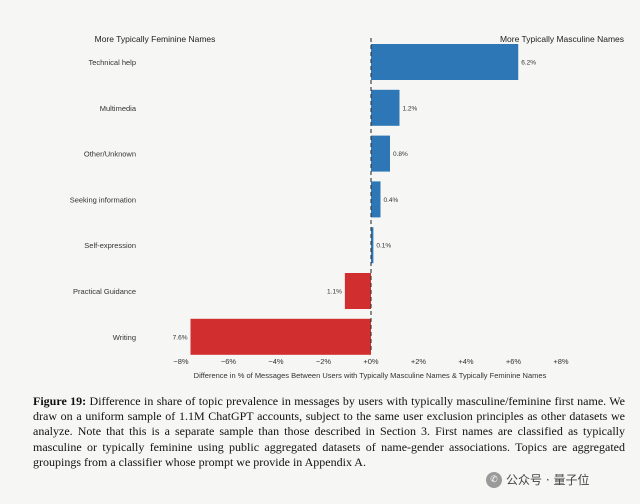 This screenshot has height=504, width=640. I want to click on category-label-writing: Writing, so click(124, 337).